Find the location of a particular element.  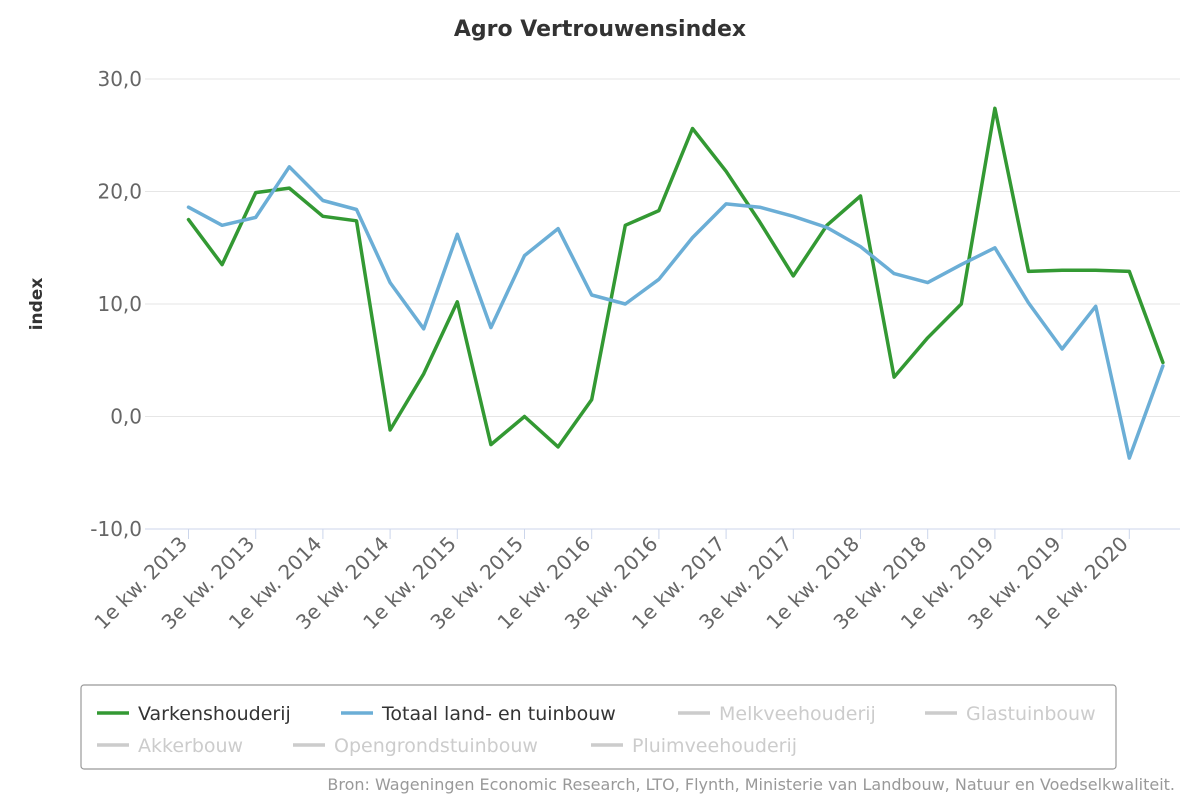

legend-item-5: Opengrondstuinbouw is located at coordinates (415, 746).